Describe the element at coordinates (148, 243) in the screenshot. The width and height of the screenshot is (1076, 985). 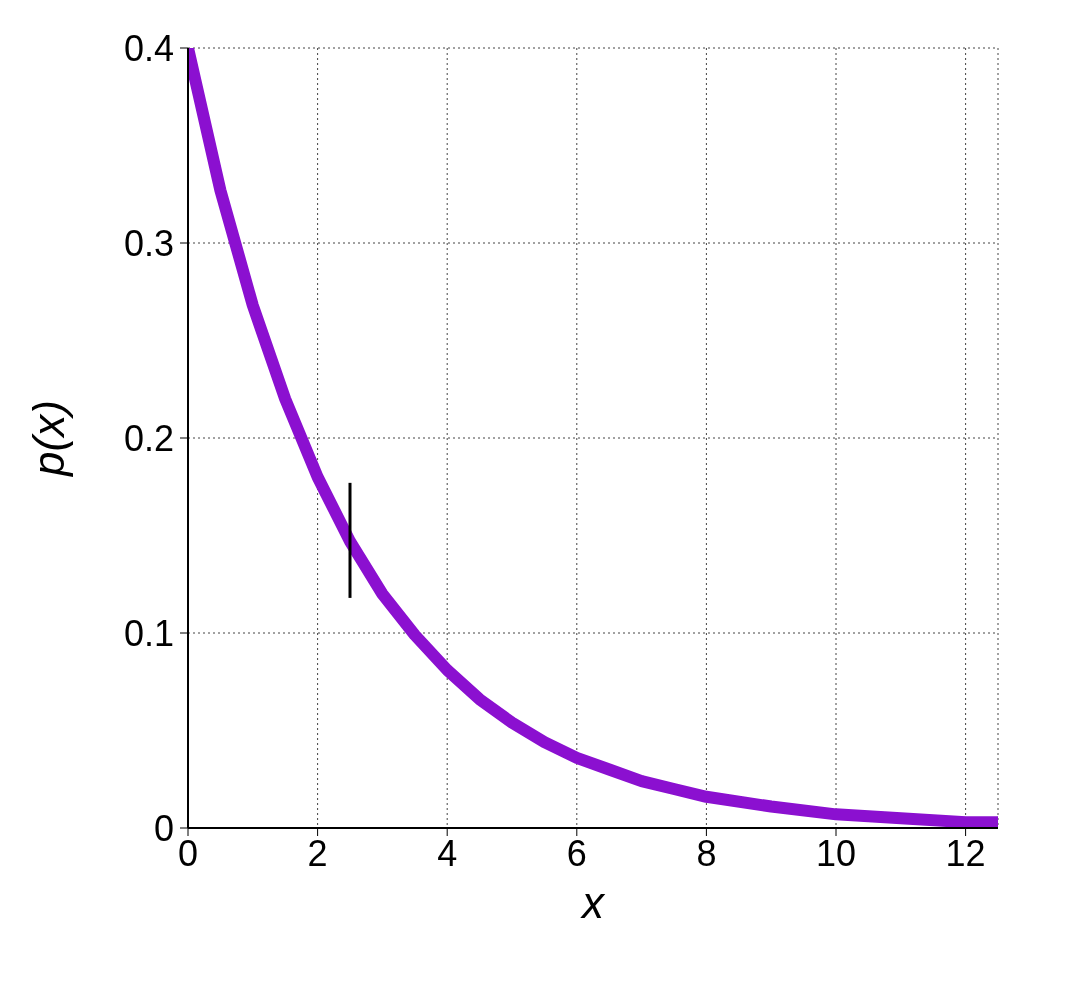
I see `y-tick-label: 0.3` at that location.